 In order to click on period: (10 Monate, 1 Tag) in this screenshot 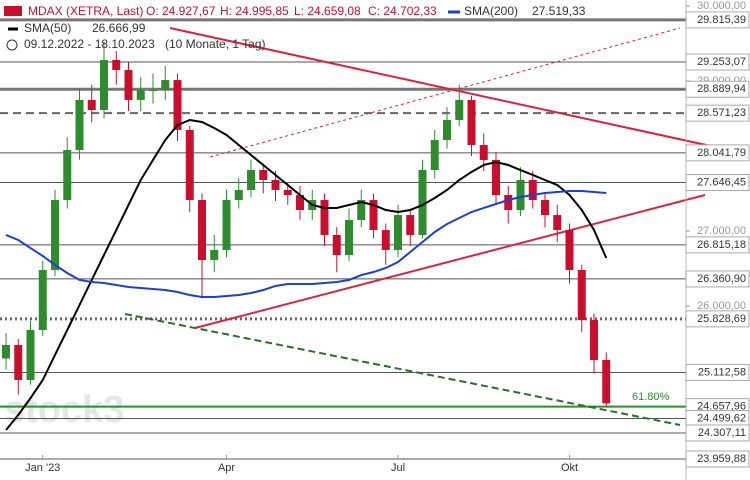, I will do `click(215, 44)`.